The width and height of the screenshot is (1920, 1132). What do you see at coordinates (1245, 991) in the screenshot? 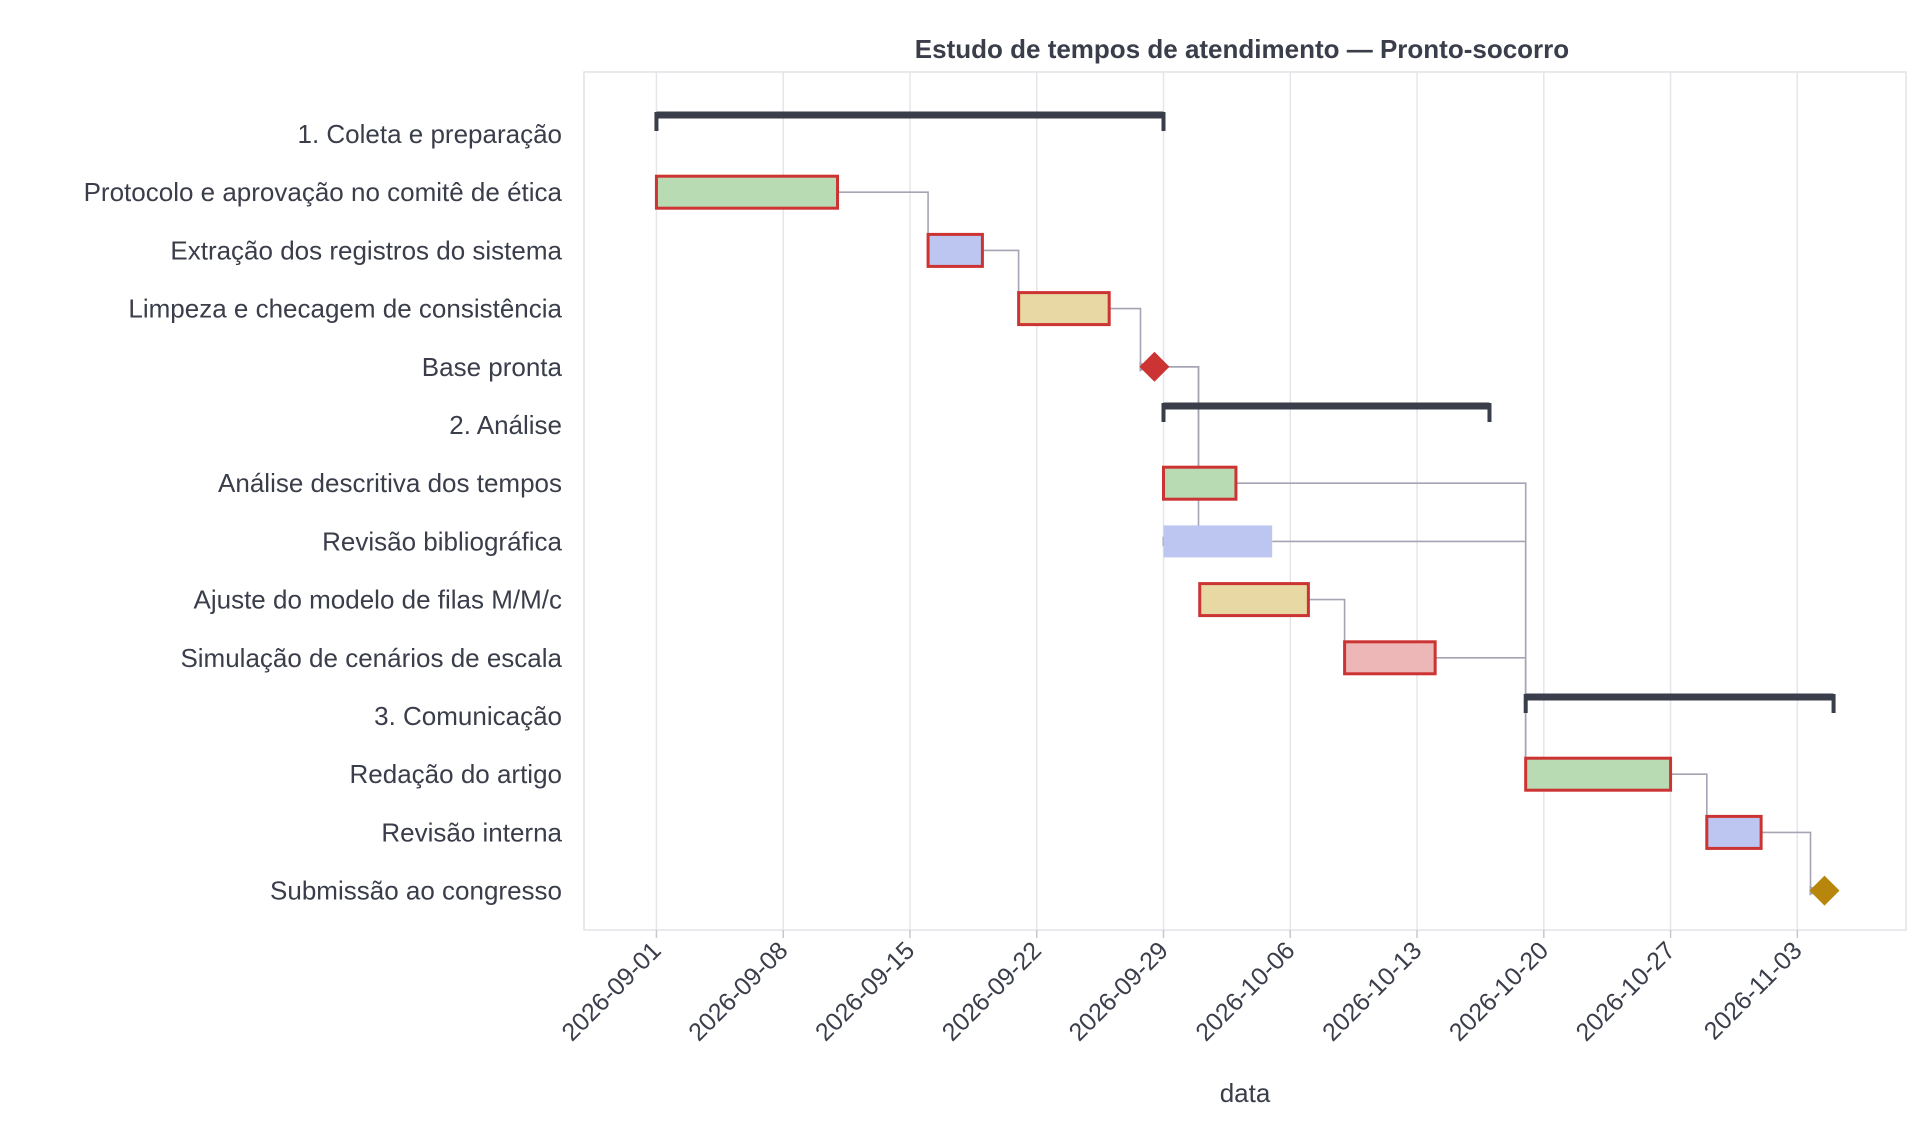
I see `x-tick-label: 2026-10-06` at bounding box center [1245, 991].